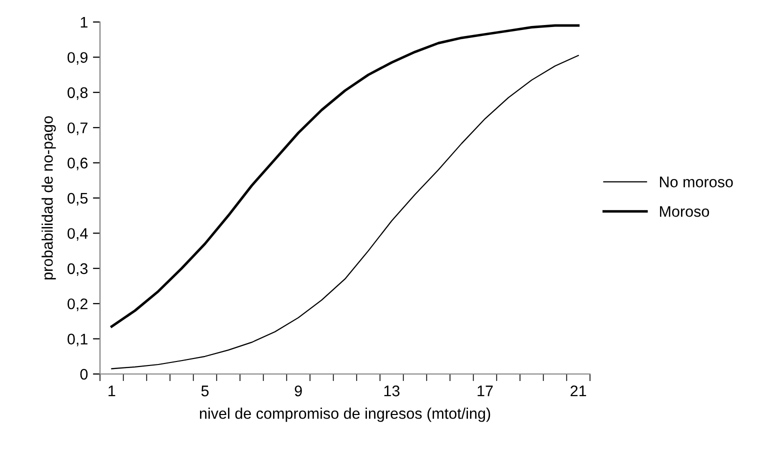  What do you see at coordinates (78, 93) in the screenshot?
I see `y-tick-label: 0,8` at bounding box center [78, 93].